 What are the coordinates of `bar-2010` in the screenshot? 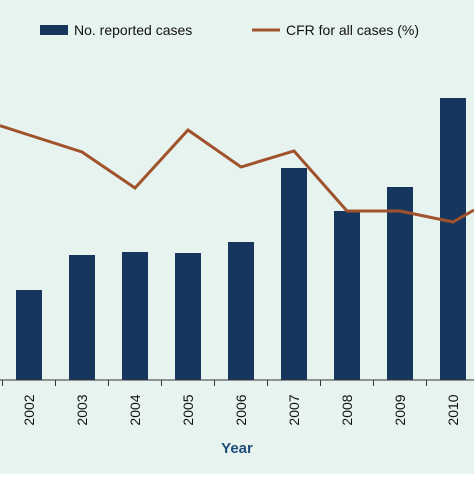 It's located at (453, 239).